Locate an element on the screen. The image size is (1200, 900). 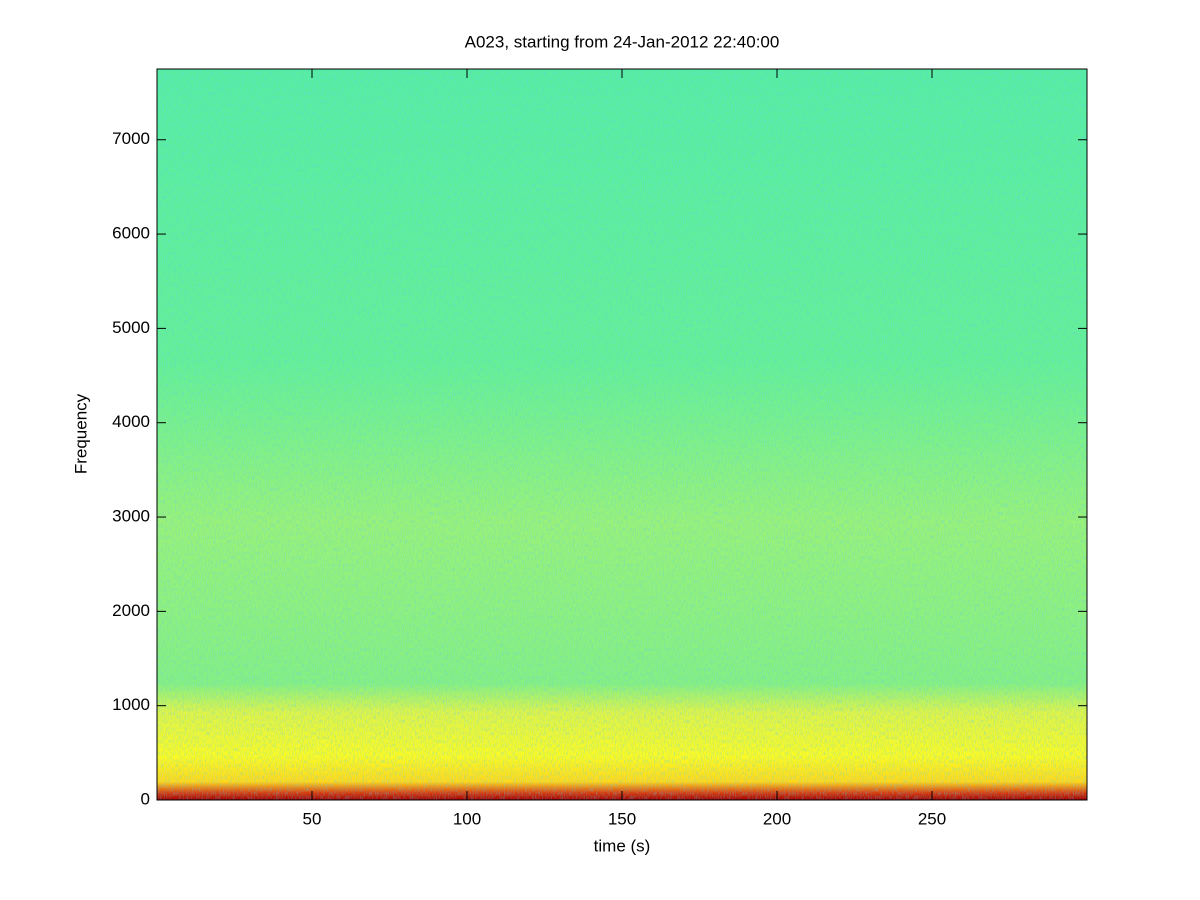
y-tick-label: 0 is located at coordinates (145, 798).